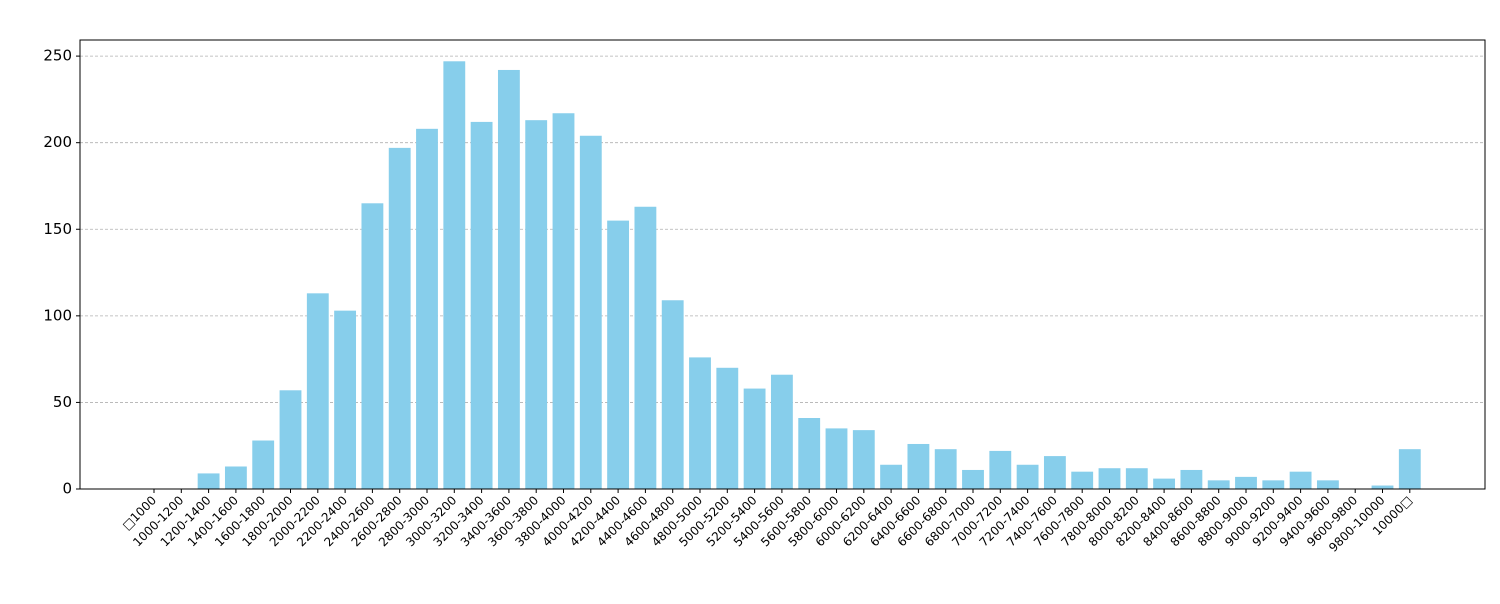 This screenshot has height=604, width=1500. What do you see at coordinates (57, 142) in the screenshot?
I see `y-tick-label: 200` at bounding box center [57, 142].